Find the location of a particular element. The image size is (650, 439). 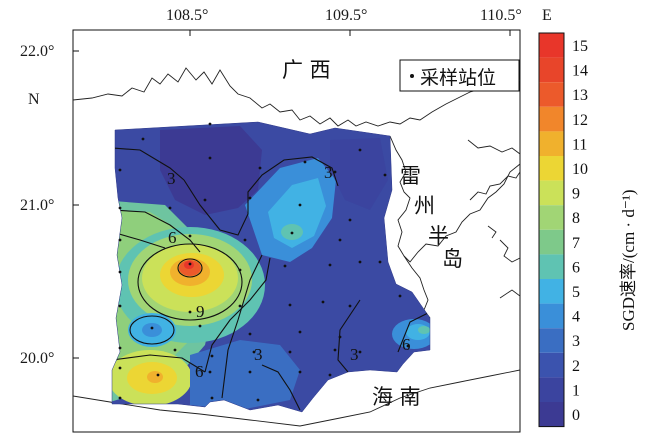

legend-label: 采样站位 is located at coordinates (458, 78).